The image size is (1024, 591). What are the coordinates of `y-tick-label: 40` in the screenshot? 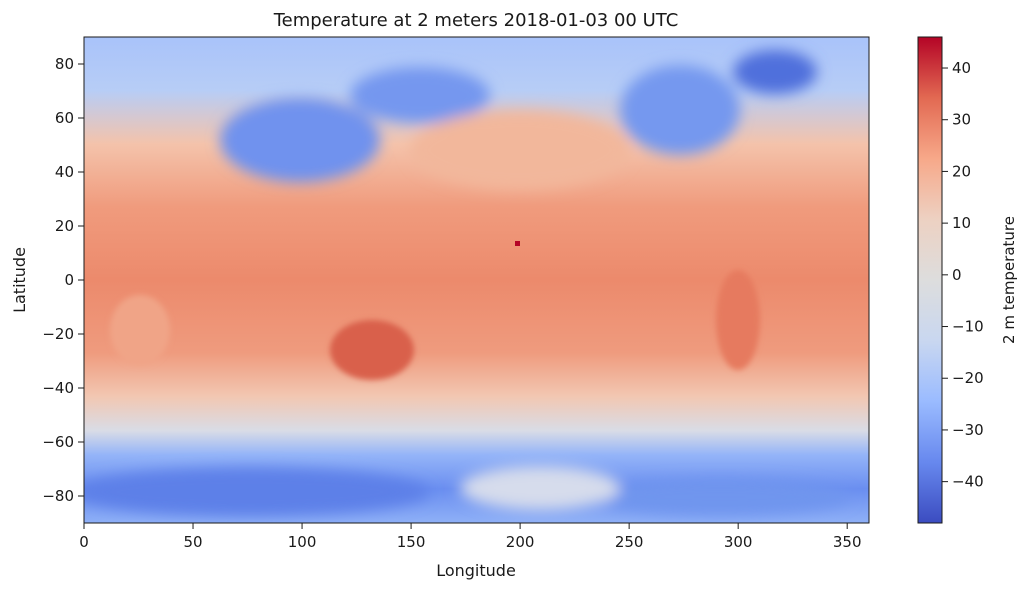 It's located at (64, 172).